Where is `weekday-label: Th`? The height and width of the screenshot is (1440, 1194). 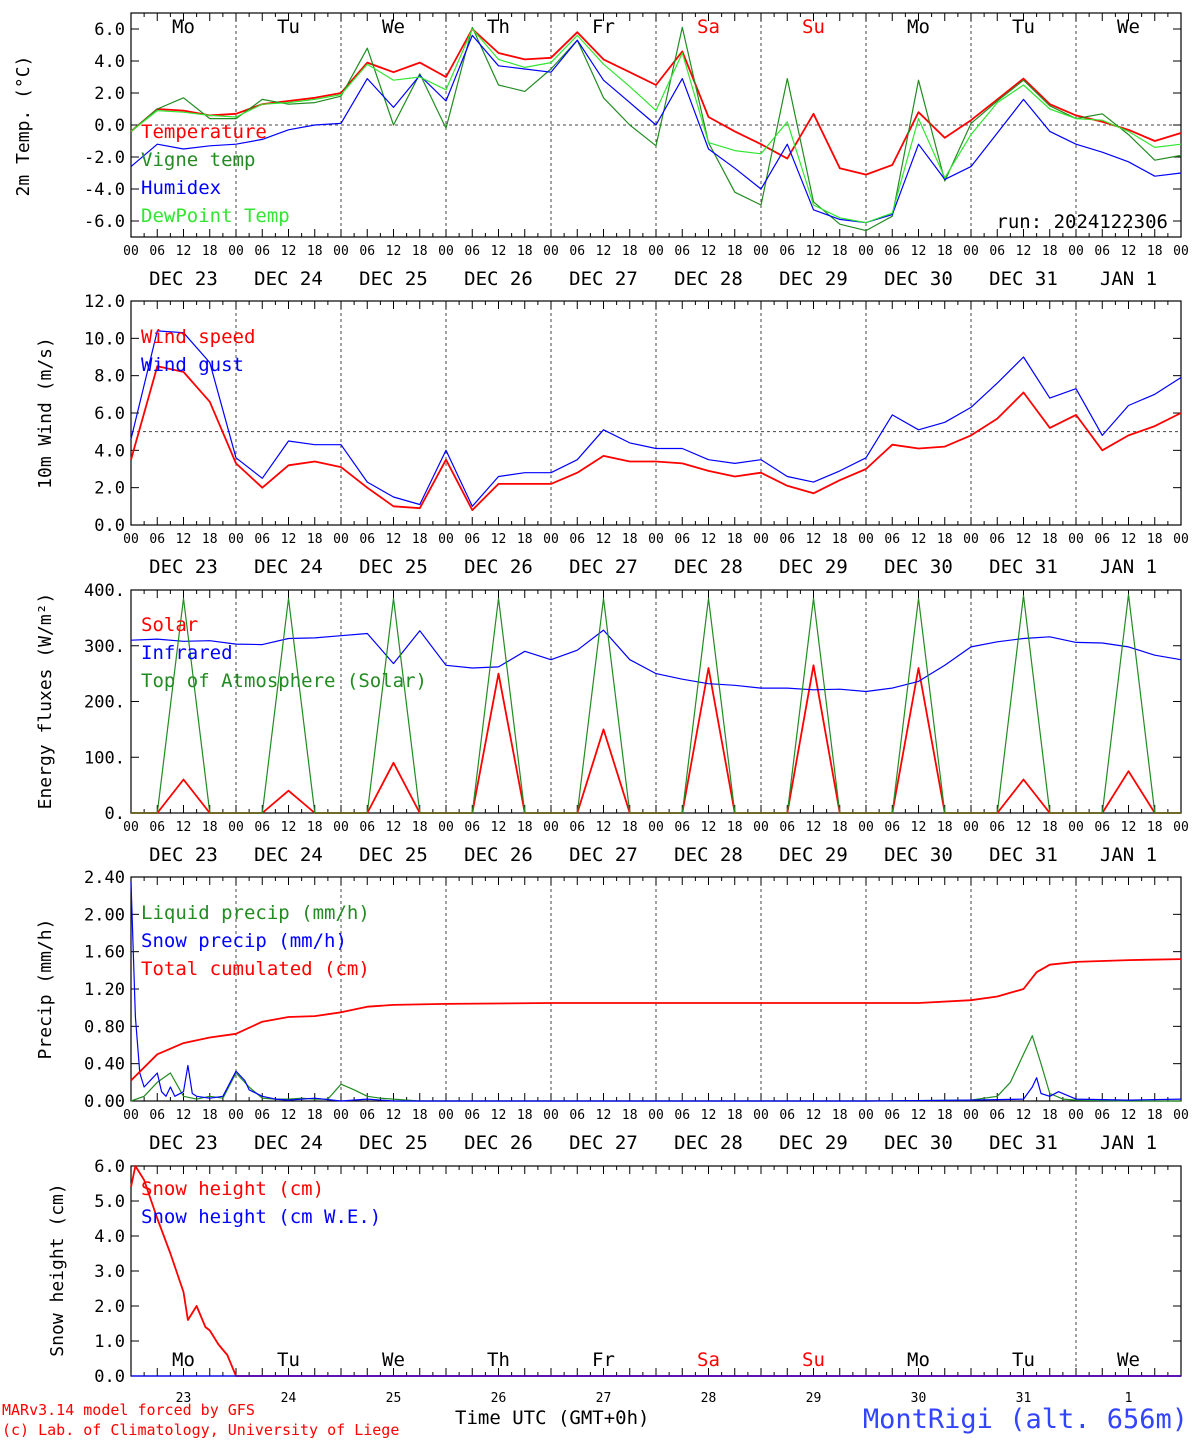 weekday-label: Th is located at coordinates (498, 27).